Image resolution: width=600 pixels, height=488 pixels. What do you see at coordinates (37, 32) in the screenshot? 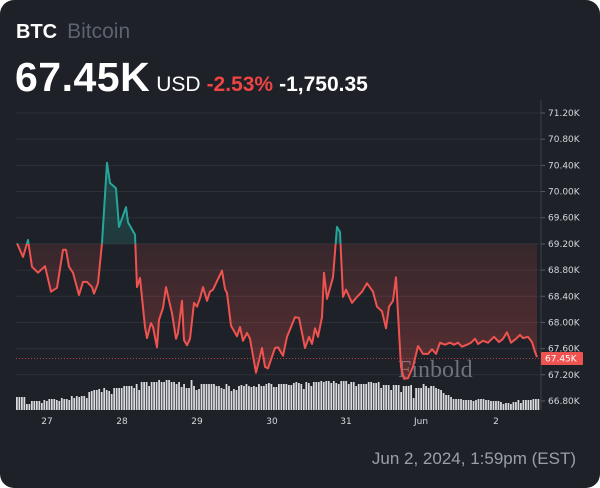
I see `ticker-symbol: BTC` at bounding box center [37, 32].